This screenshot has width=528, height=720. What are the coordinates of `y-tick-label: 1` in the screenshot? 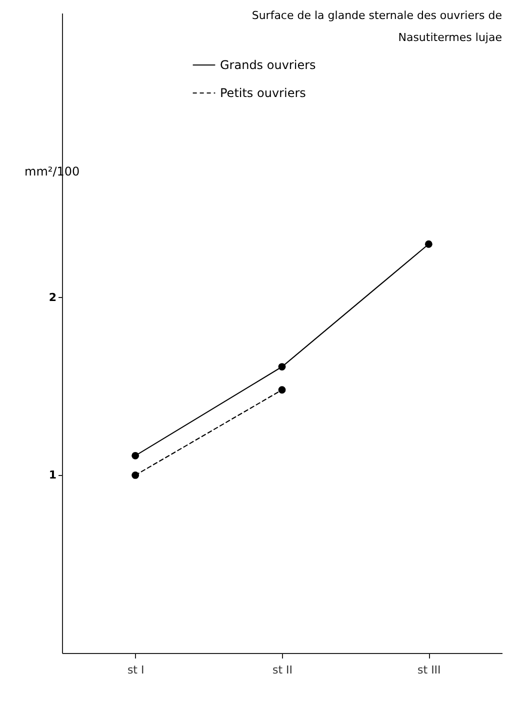 It's located at (52, 475).